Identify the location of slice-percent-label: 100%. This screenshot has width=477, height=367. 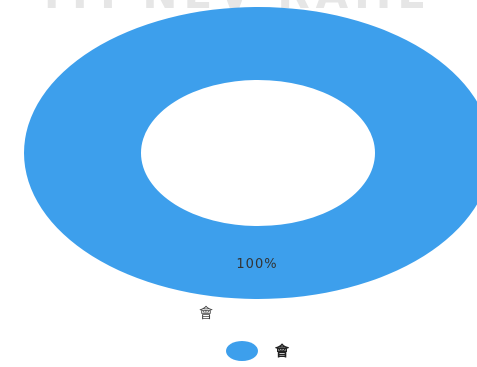
(256, 264).